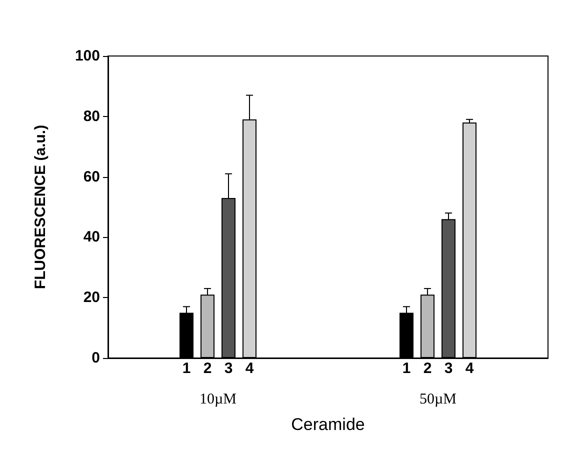  Describe the element at coordinates (91, 297) in the screenshot. I see `y-tick-label: 20` at that location.